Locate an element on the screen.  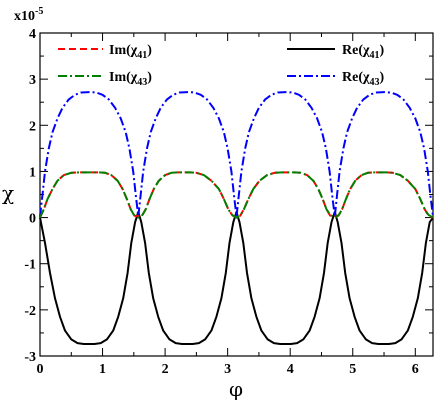
legend-label-Im_chi43: Im(χ43) is located at coordinates (130, 79).